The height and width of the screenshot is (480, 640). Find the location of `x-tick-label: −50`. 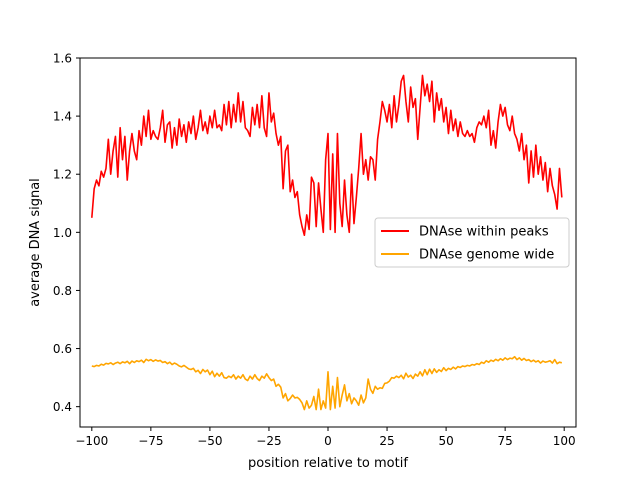

x-tick-label: −50 is located at coordinates (209, 441).